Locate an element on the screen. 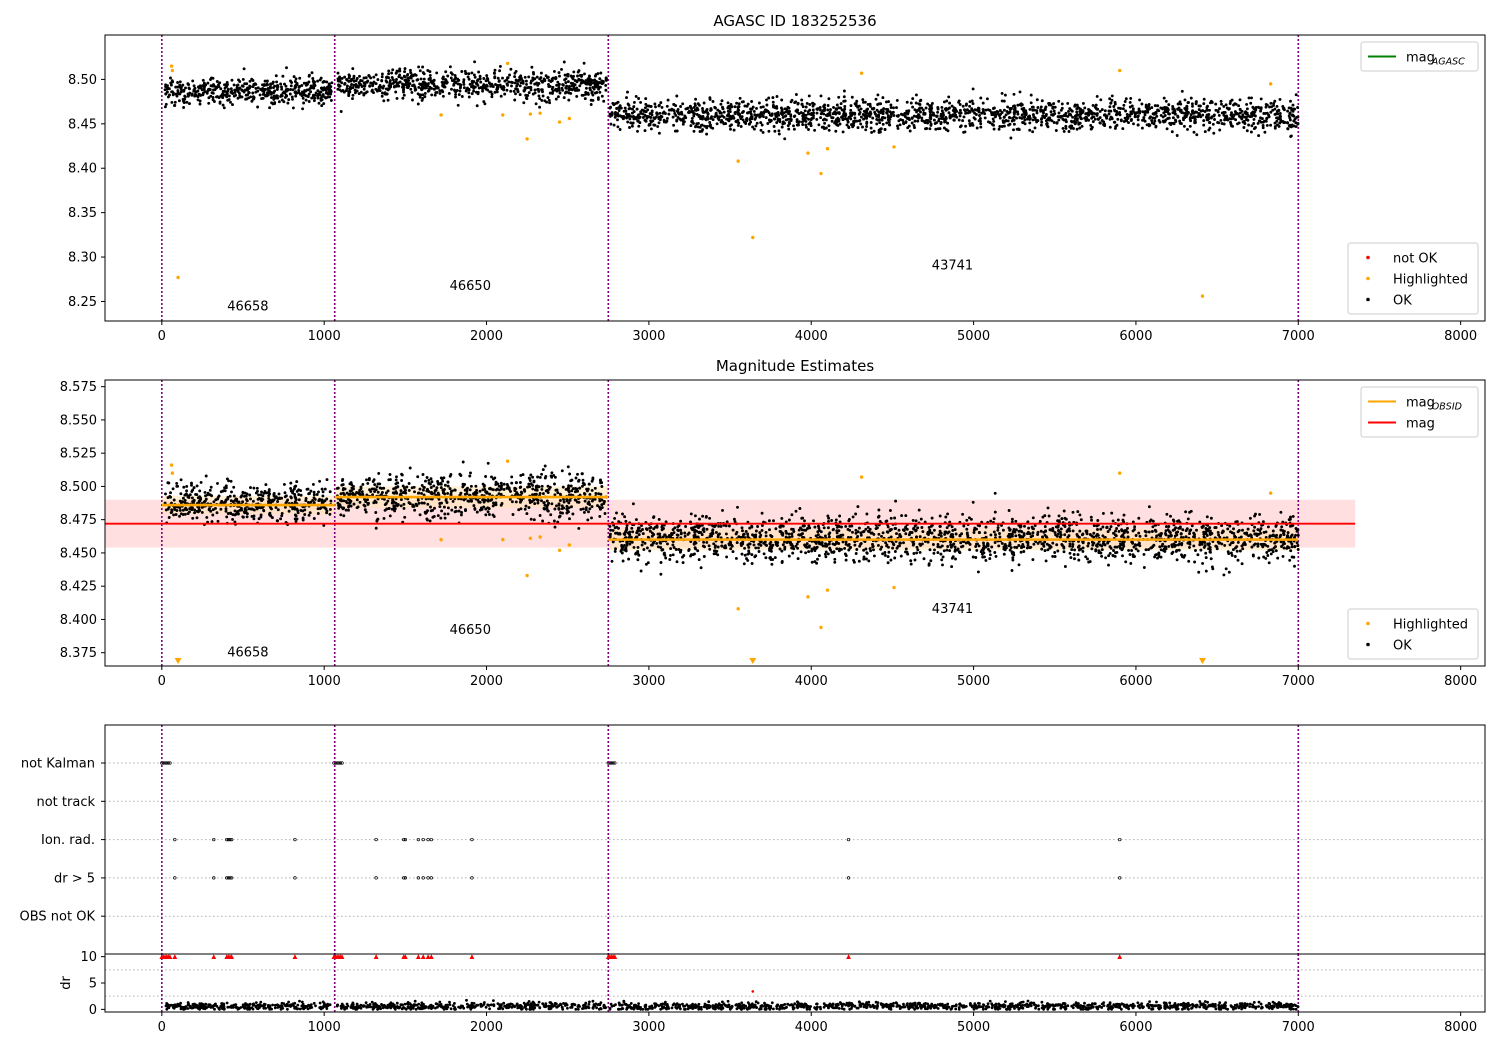 The height and width of the screenshot is (1050, 1500). legend-label: mag is located at coordinates (1420, 58).